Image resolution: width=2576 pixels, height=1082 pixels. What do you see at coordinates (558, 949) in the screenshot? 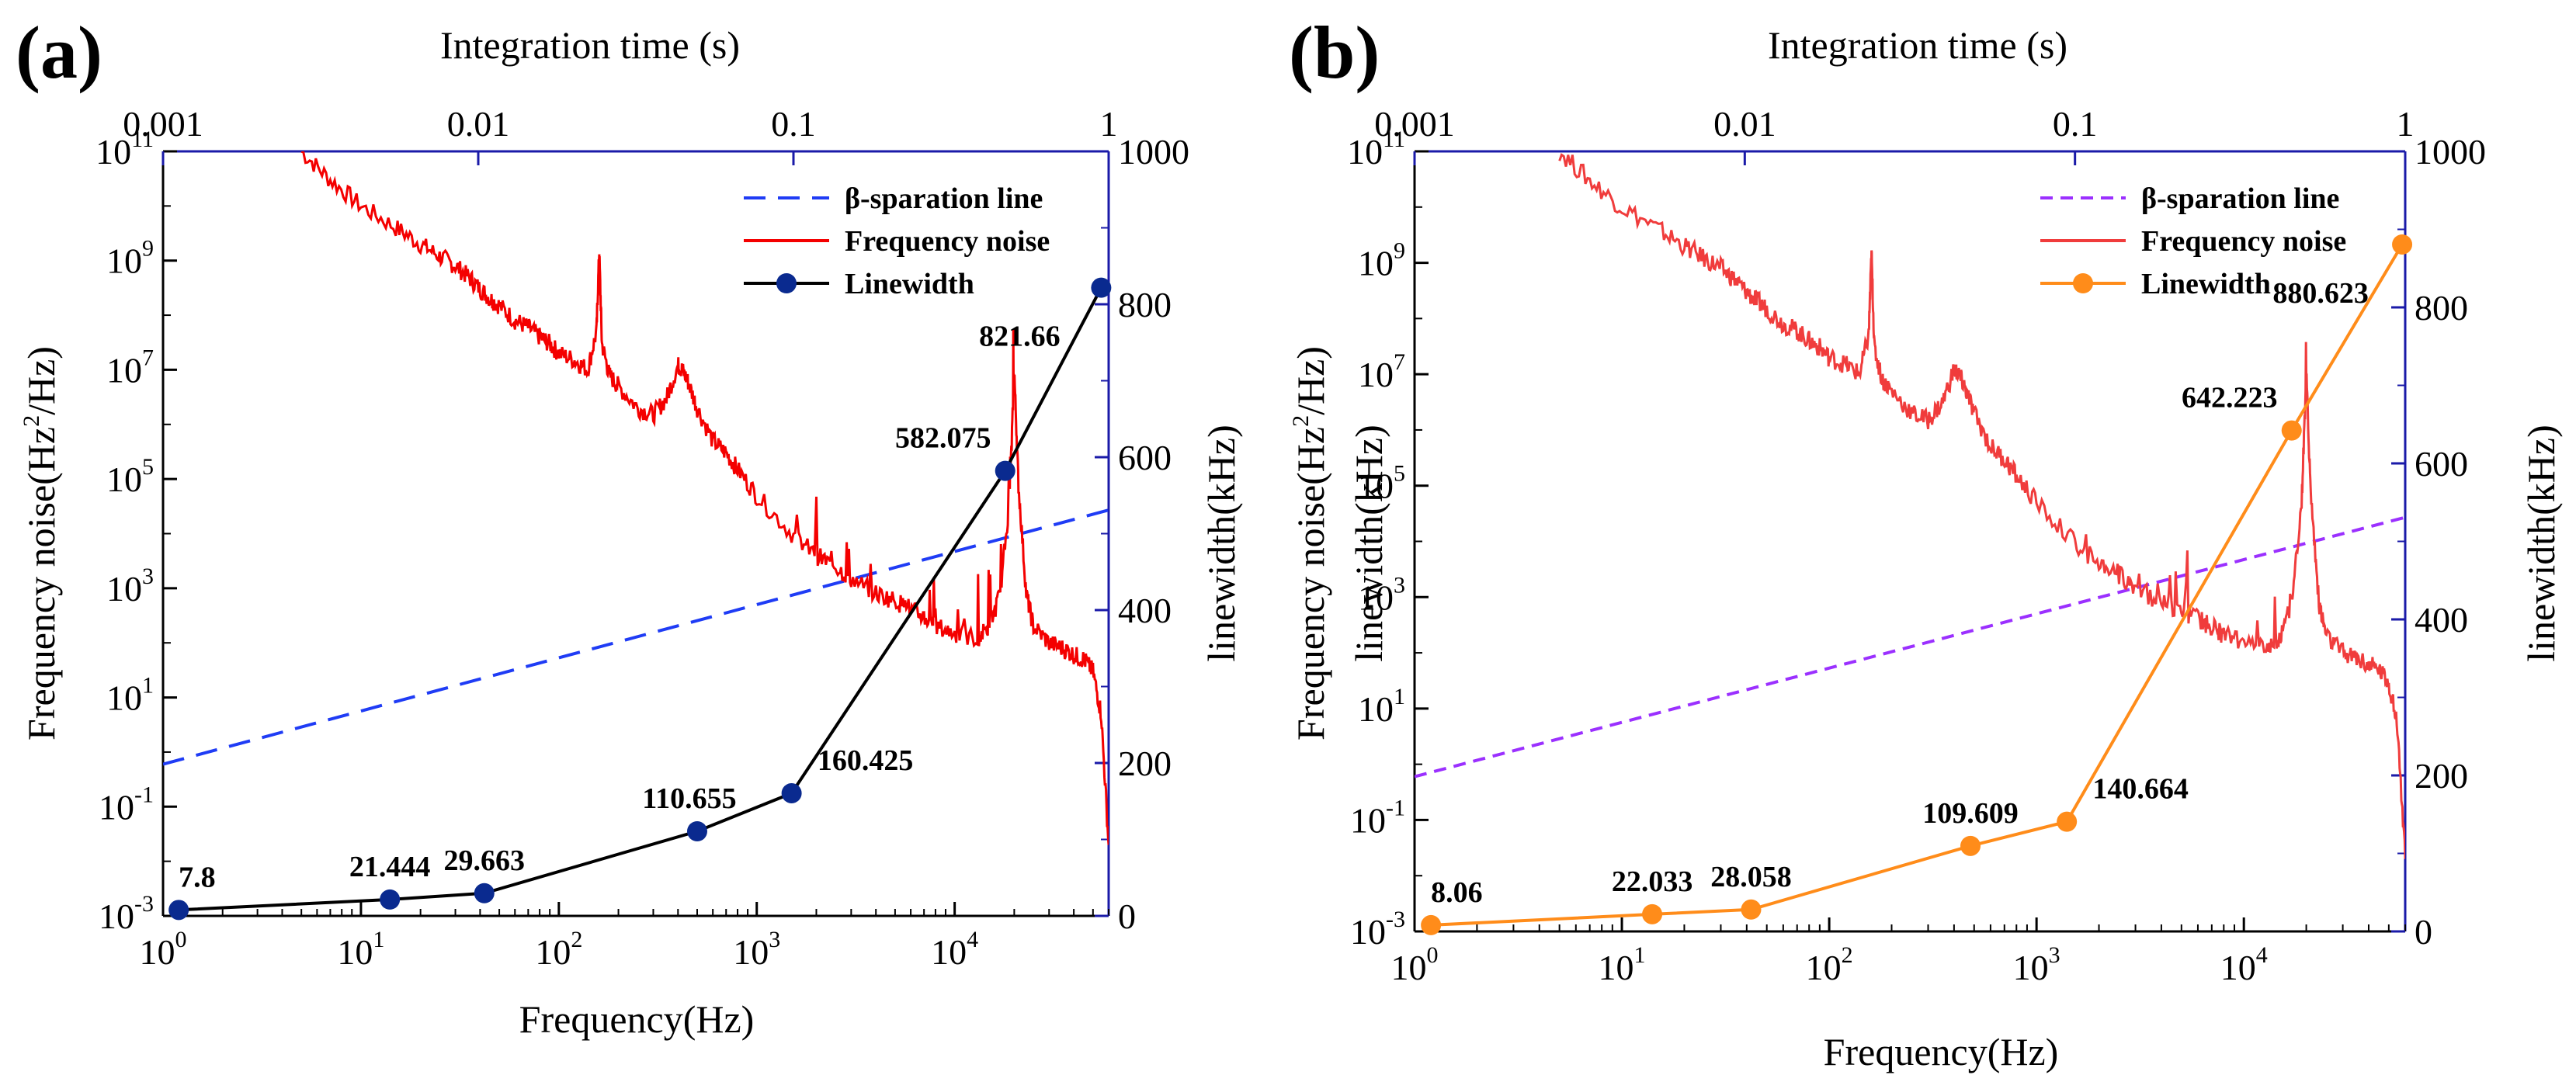
I see `x-tick-label-a: 10²` at bounding box center [558, 949].